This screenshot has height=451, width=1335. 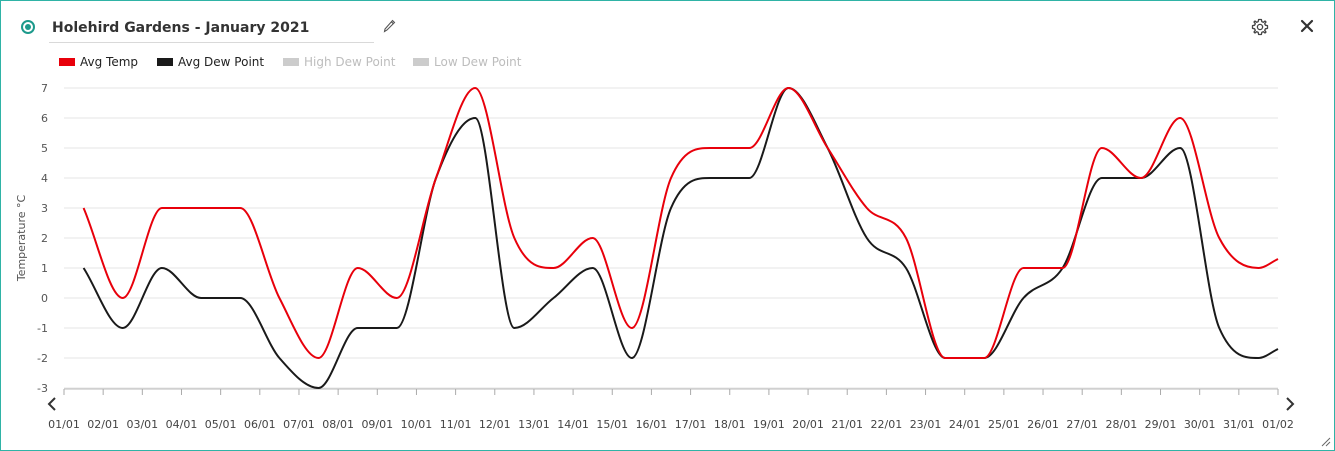 What do you see at coordinates (926, 424) in the screenshot?
I see `x-tick-label: 23/01` at bounding box center [926, 424].